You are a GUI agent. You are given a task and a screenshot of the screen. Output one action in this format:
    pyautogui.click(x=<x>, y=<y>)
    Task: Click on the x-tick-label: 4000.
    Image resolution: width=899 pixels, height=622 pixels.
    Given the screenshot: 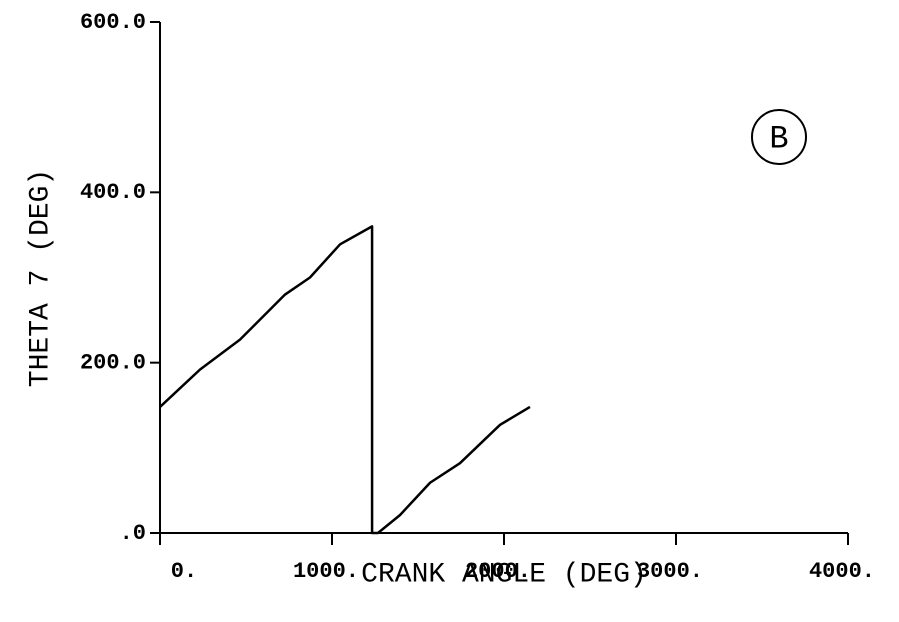 What is the action you would take?
    pyautogui.click(x=842, y=571)
    